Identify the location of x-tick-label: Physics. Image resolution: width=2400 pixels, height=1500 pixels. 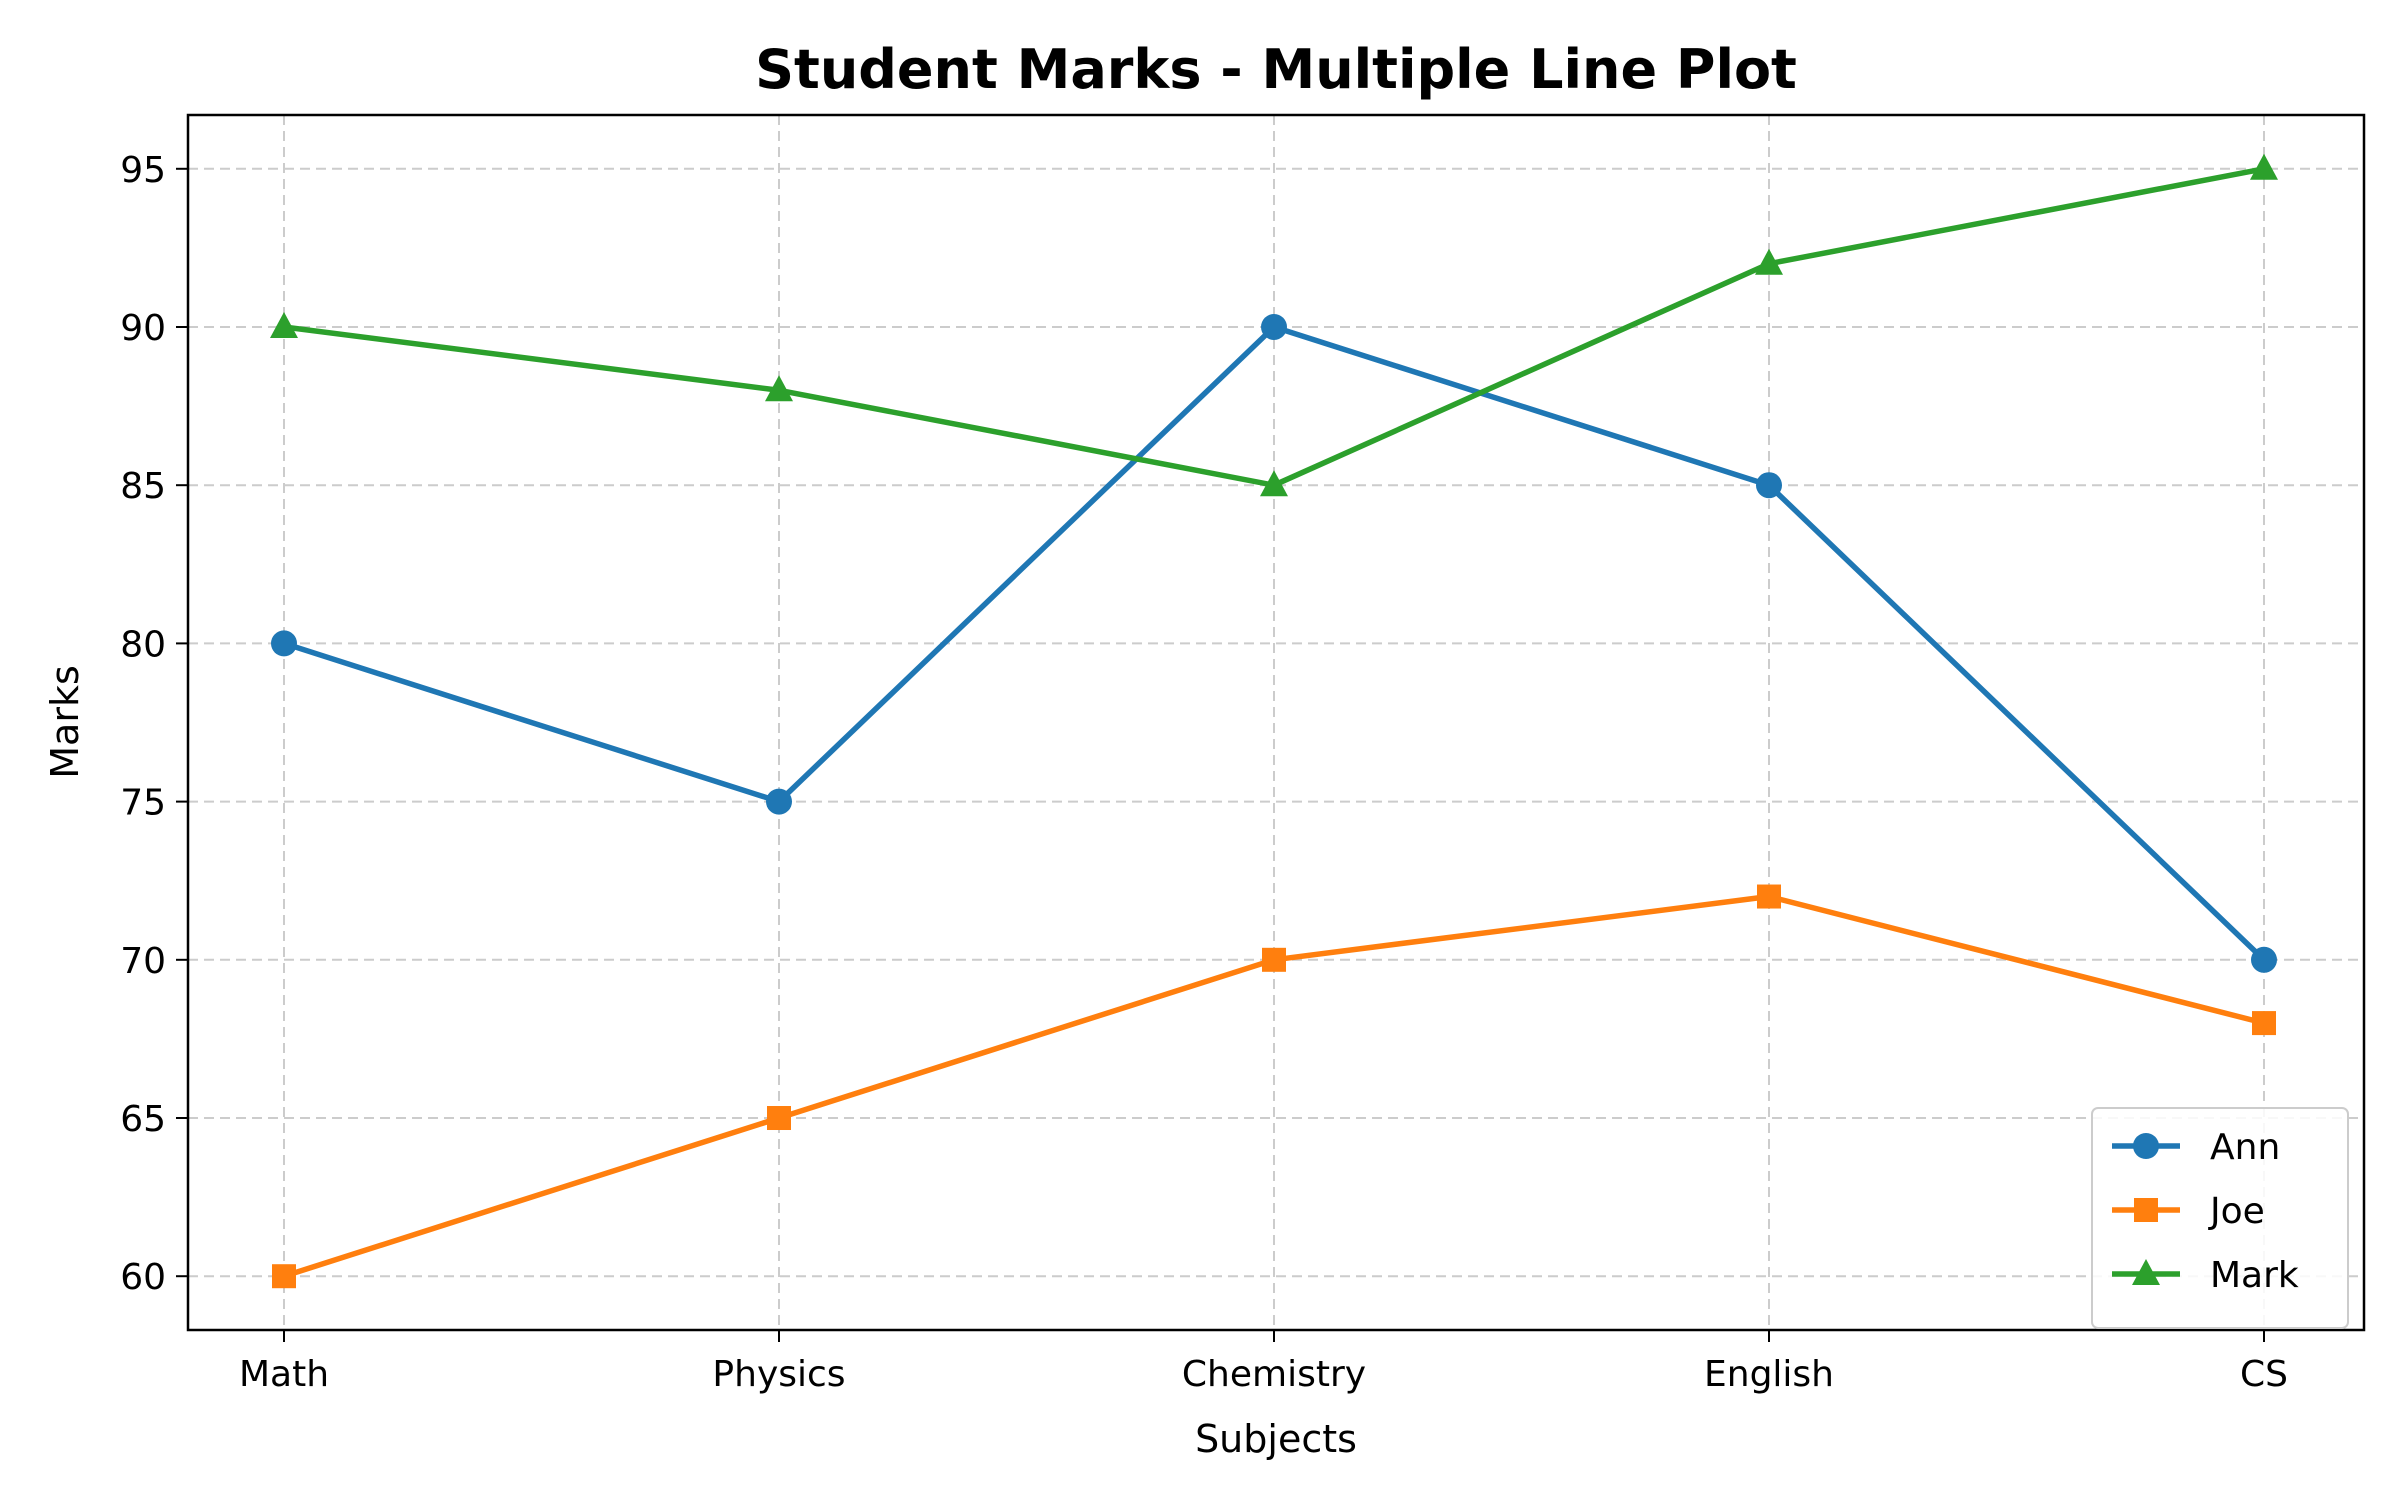
(778, 1374).